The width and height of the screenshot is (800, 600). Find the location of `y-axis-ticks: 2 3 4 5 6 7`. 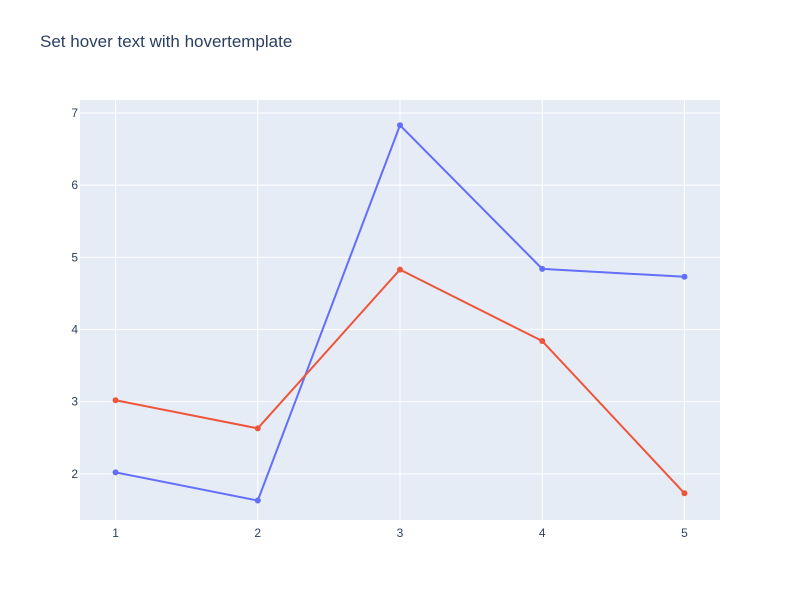

y-axis-ticks: 2 3 4 5 6 7 is located at coordinates (74, 293).